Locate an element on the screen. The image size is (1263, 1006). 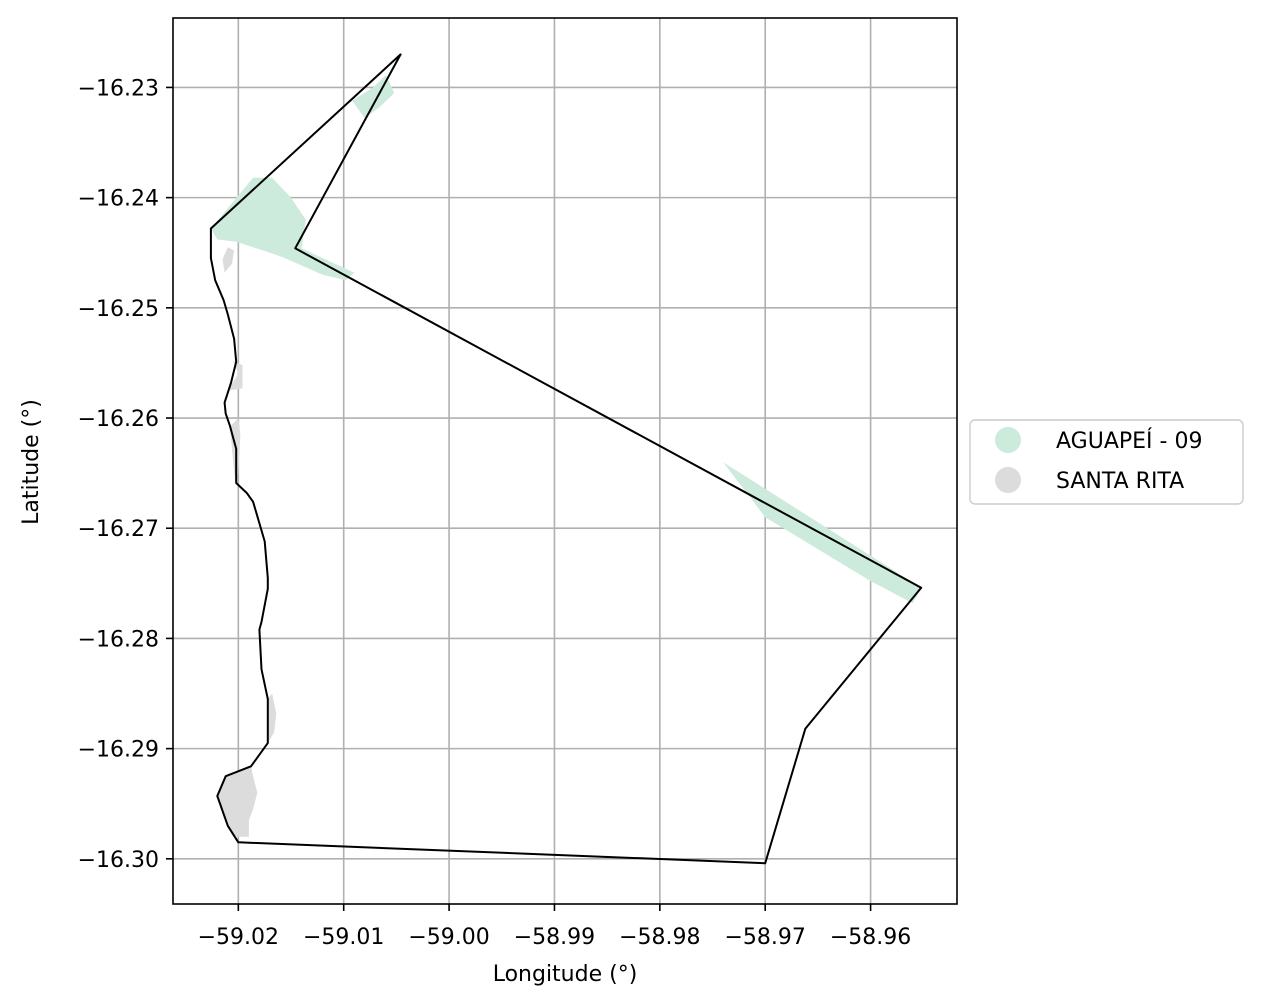
legend-label-aguapei: AGUAPEÍ - 09 is located at coordinates (1129, 441).